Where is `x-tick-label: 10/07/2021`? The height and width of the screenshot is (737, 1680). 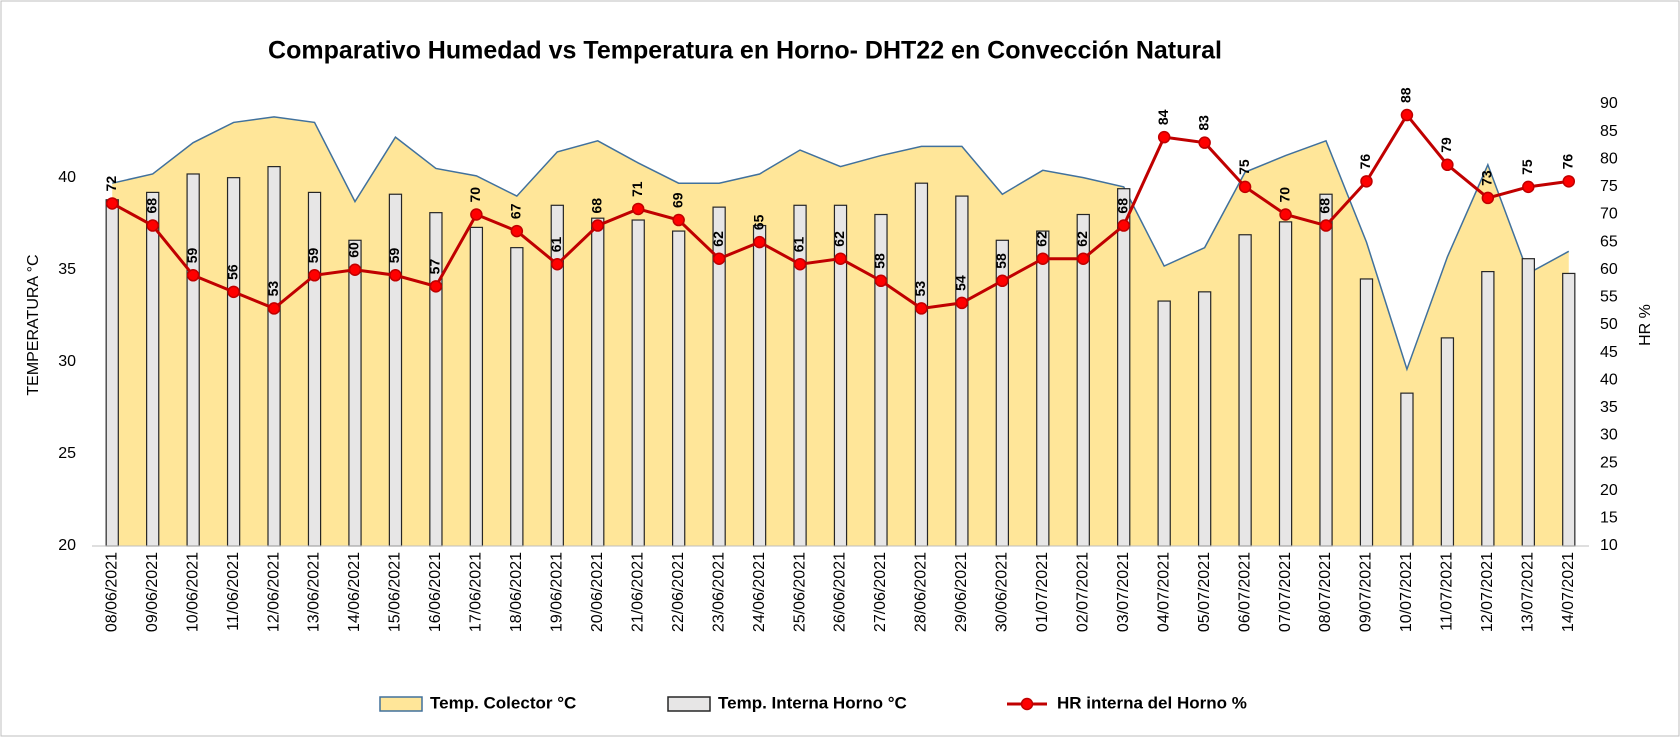
x-tick-label: 10/07/2021 is located at coordinates (1406, 592).